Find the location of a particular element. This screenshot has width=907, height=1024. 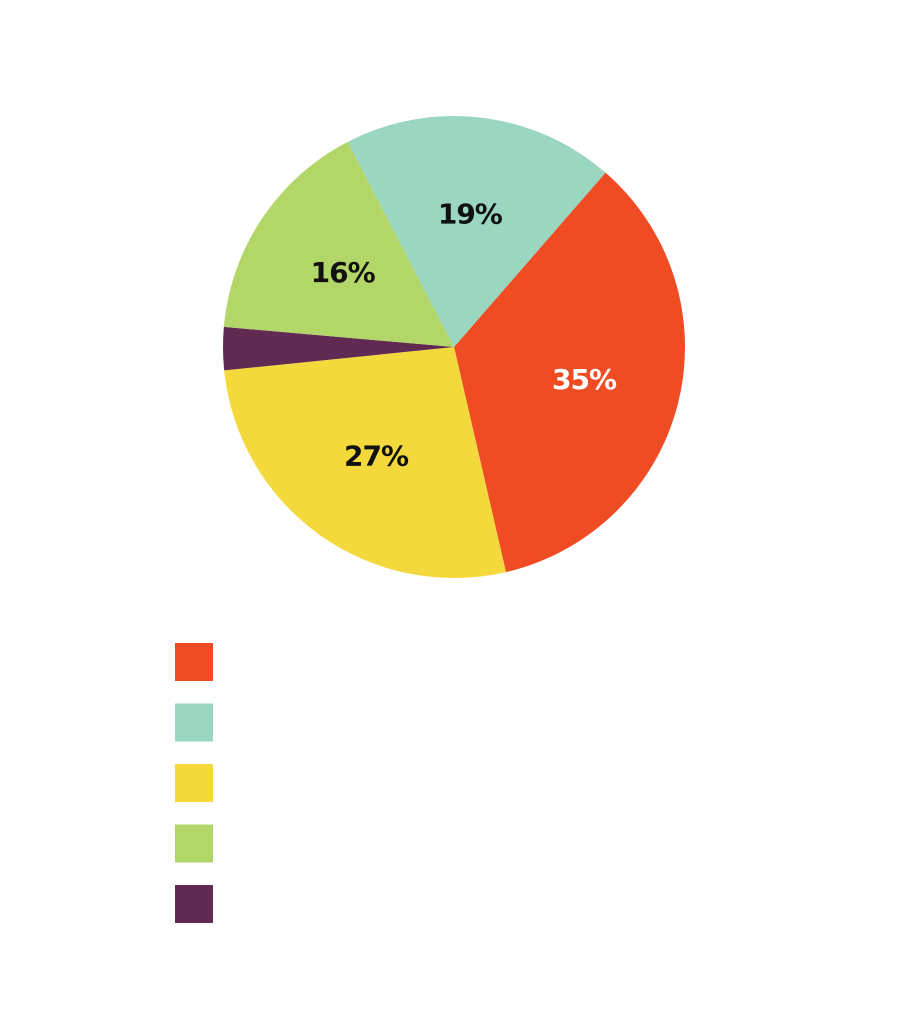

legend is located at coordinates (194, 783).